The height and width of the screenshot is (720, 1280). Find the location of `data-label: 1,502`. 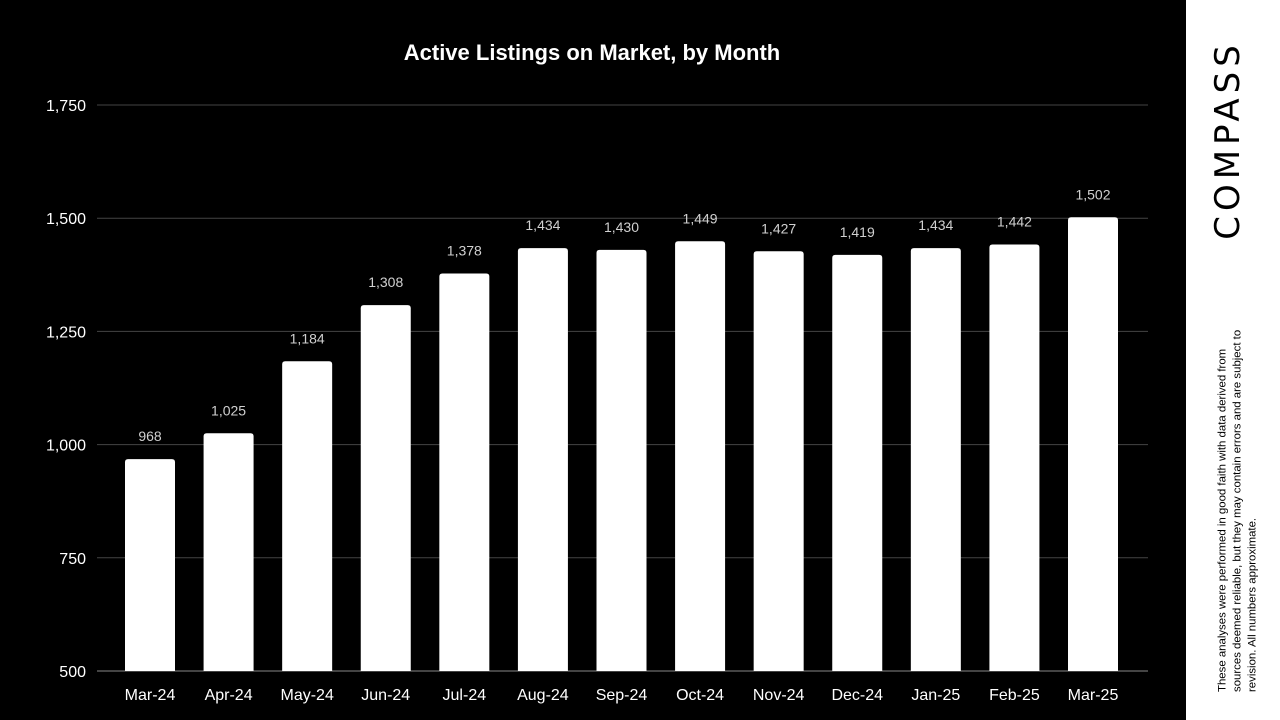

data-label: 1,502 is located at coordinates (1092, 194).